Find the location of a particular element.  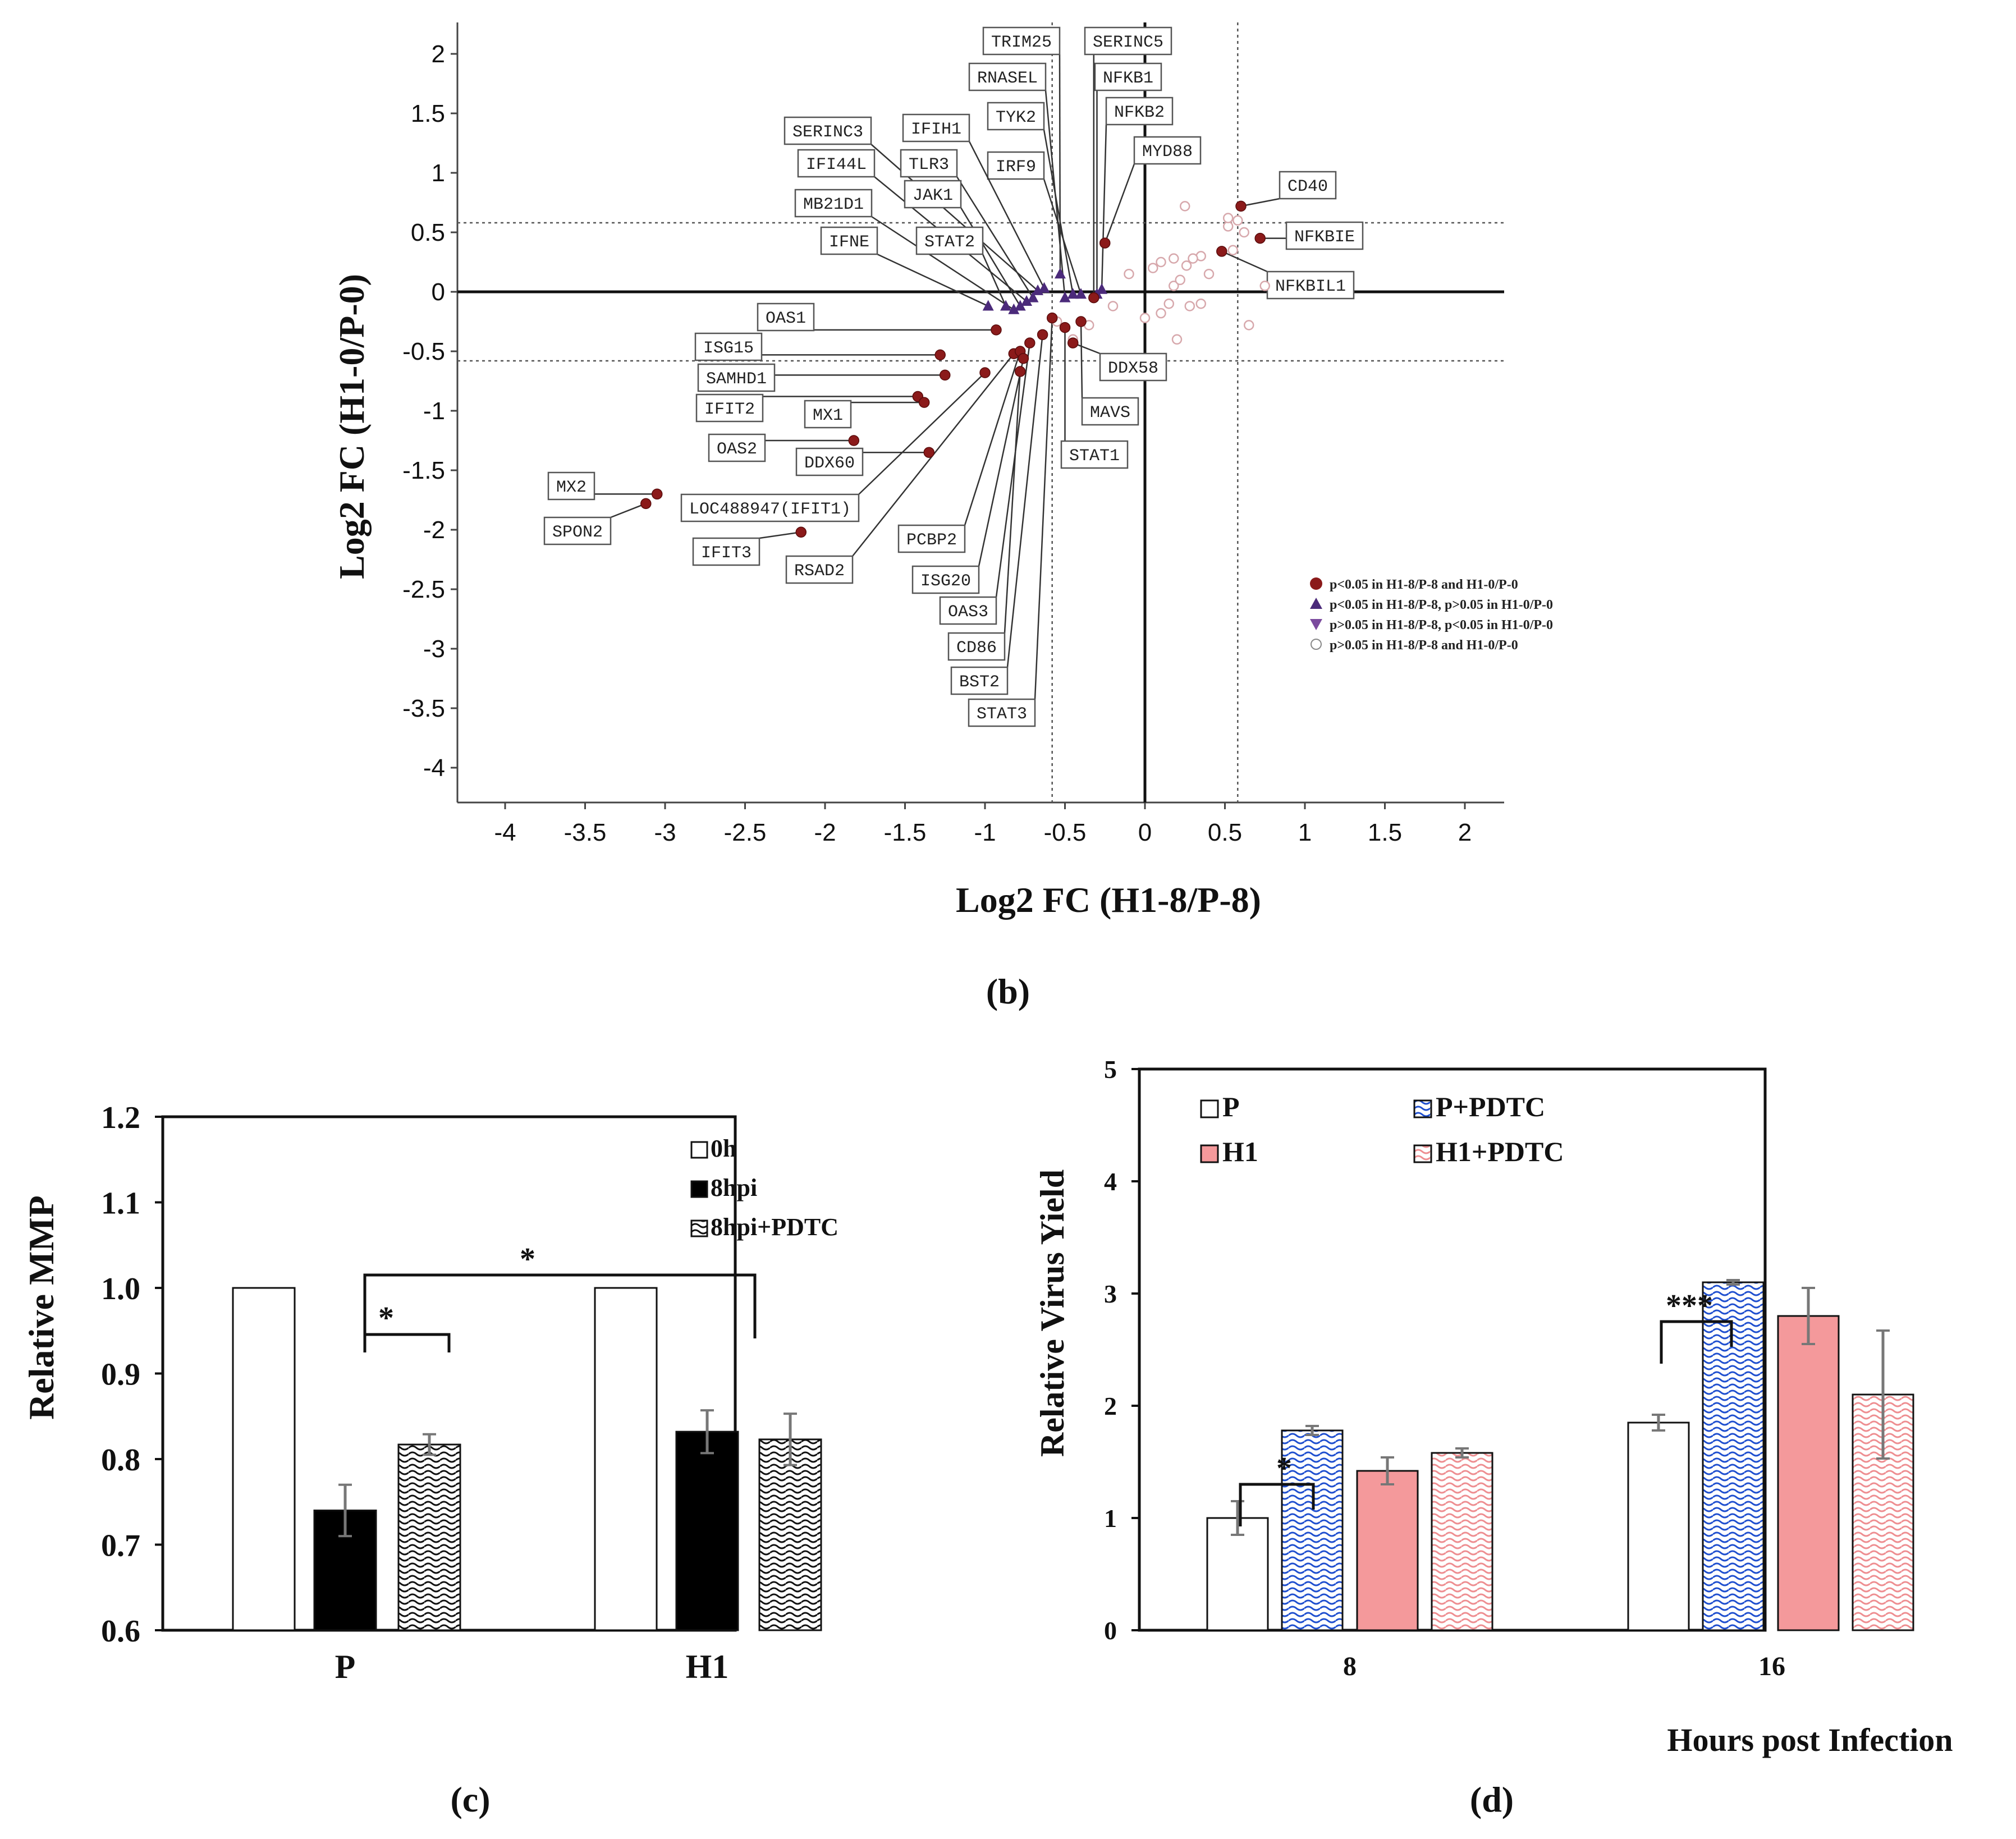

caption-d: (d) is located at coordinates (1492, 1800).